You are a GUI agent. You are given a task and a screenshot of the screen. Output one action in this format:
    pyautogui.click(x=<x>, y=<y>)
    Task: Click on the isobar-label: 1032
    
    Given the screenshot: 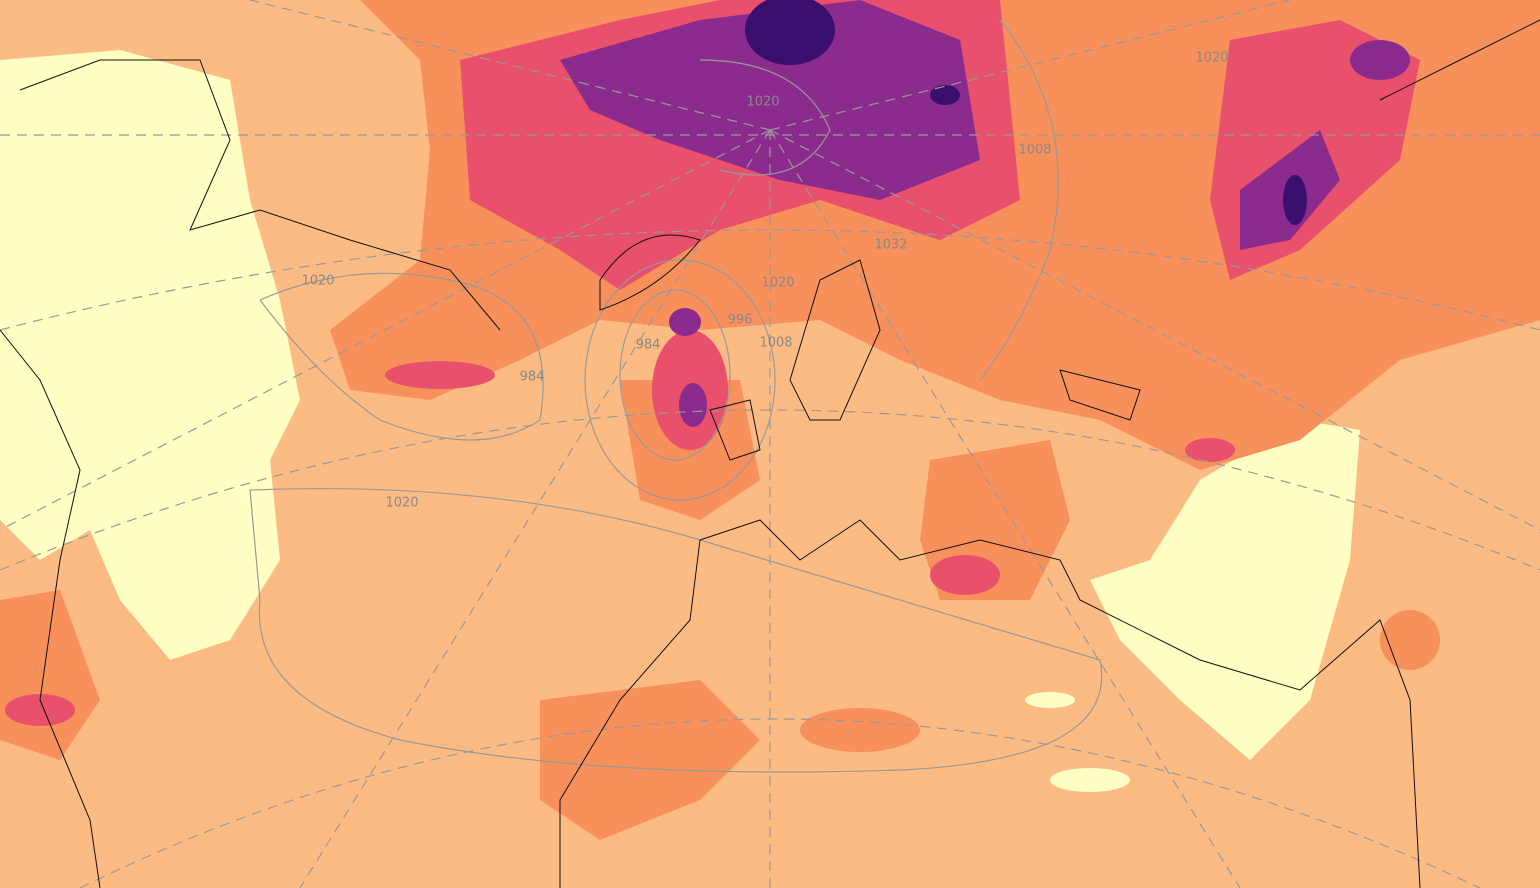 What is the action you would take?
    pyautogui.click(x=890, y=245)
    